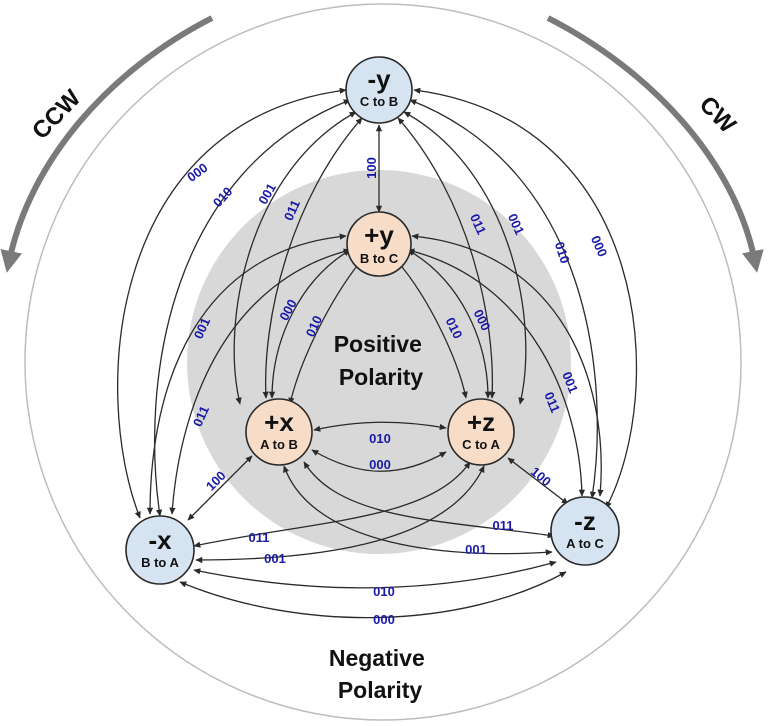 The height and width of the screenshot is (726, 774). I want to click on node-neg-y: -y C to B, so click(379, 90).